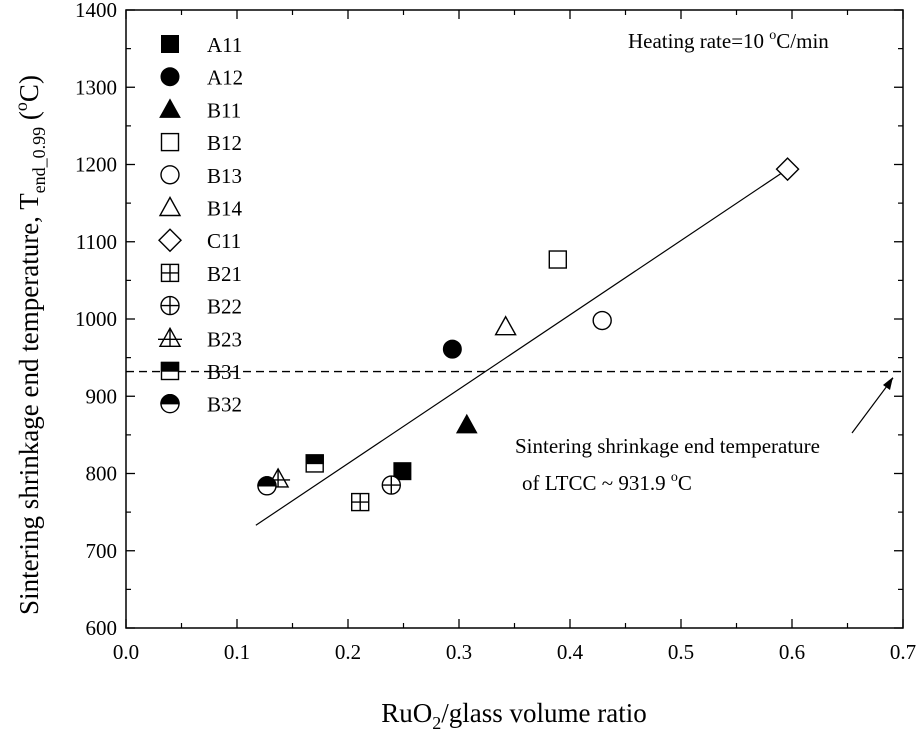  I want to click on legend-label-c11: C11, so click(224, 241).